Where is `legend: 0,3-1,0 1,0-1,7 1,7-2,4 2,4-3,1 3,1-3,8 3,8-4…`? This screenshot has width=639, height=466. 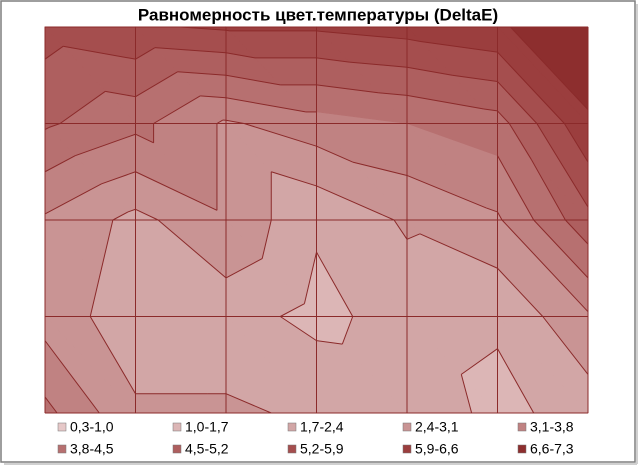 legend: 0,3-1,0 1,0-1,7 1,7-2,4 2,4-3,1 3,1-3,8 3,8-4… is located at coordinates (315, 438).